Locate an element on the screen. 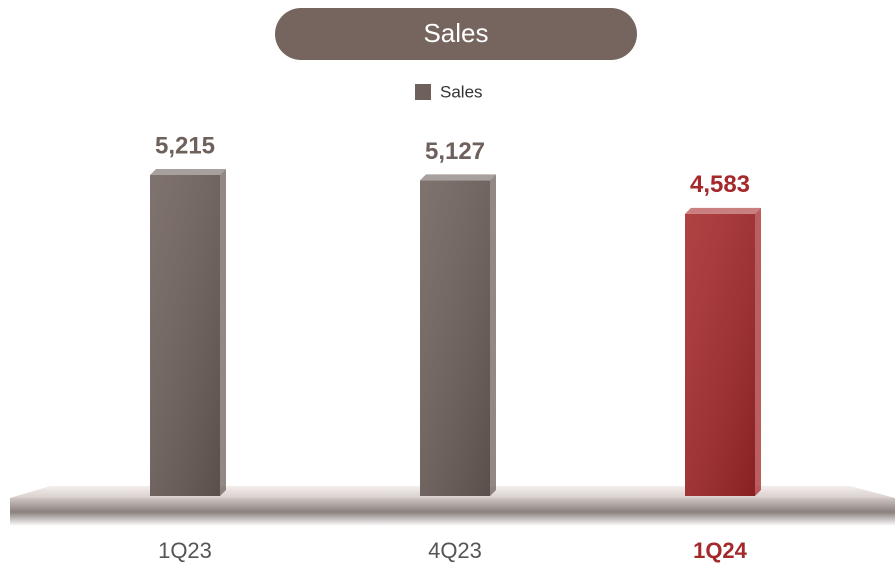 The image size is (895, 570). x-tick-label: 1Q23 is located at coordinates (185, 550).